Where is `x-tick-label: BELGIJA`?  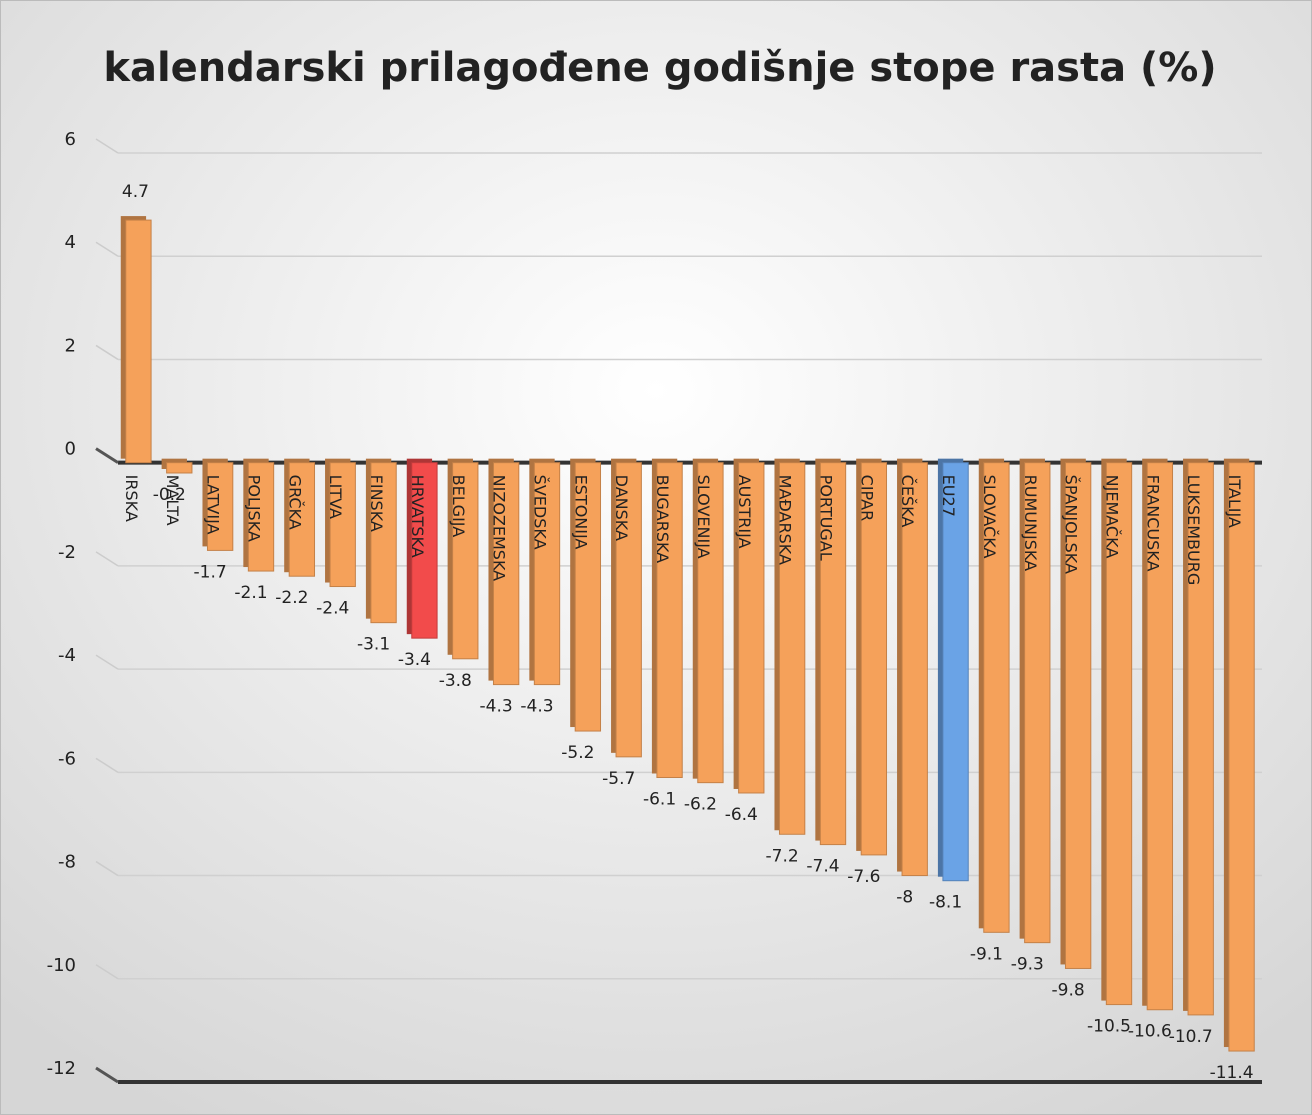
x-tick-label: BELGIJA is located at coordinates (458, 506).